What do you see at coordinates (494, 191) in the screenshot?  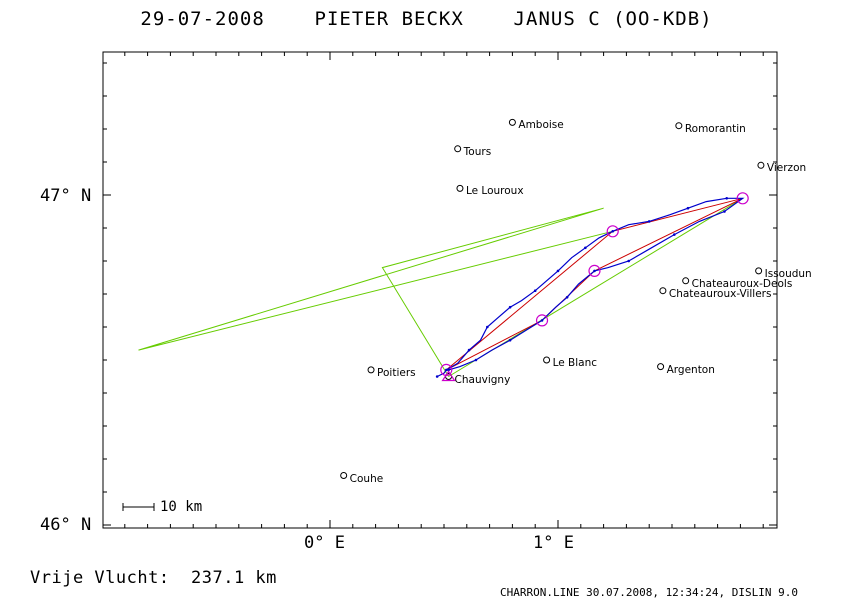 I see `city-label: Le Louroux` at bounding box center [494, 191].